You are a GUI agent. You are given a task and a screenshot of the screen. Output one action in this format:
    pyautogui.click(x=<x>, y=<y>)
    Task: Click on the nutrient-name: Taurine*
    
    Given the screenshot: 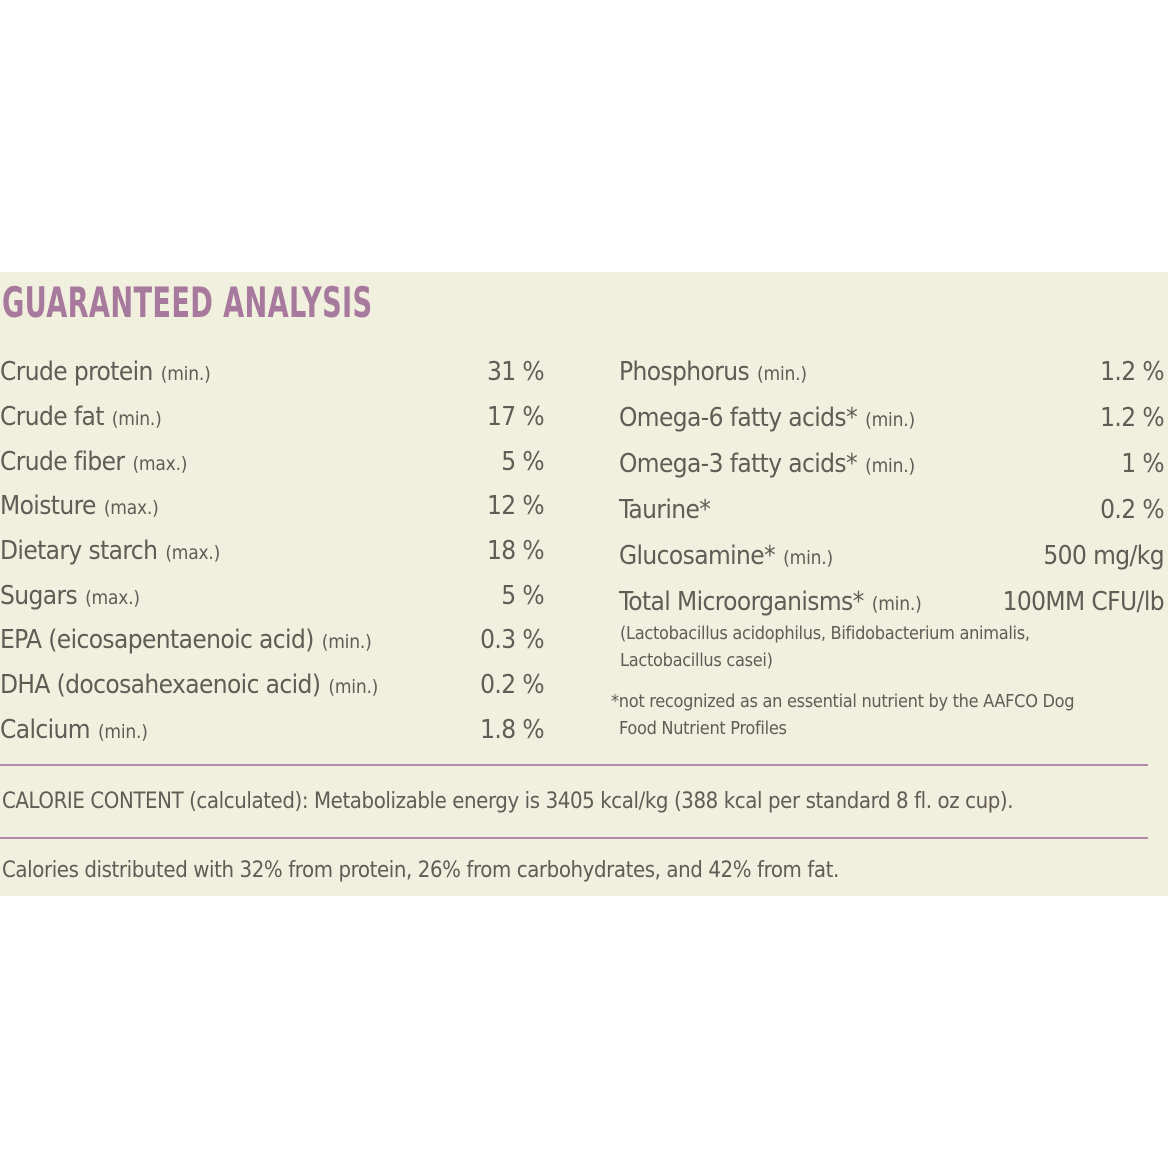 What is the action you would take?
    pyautogui.click(x=665, y=510)
    